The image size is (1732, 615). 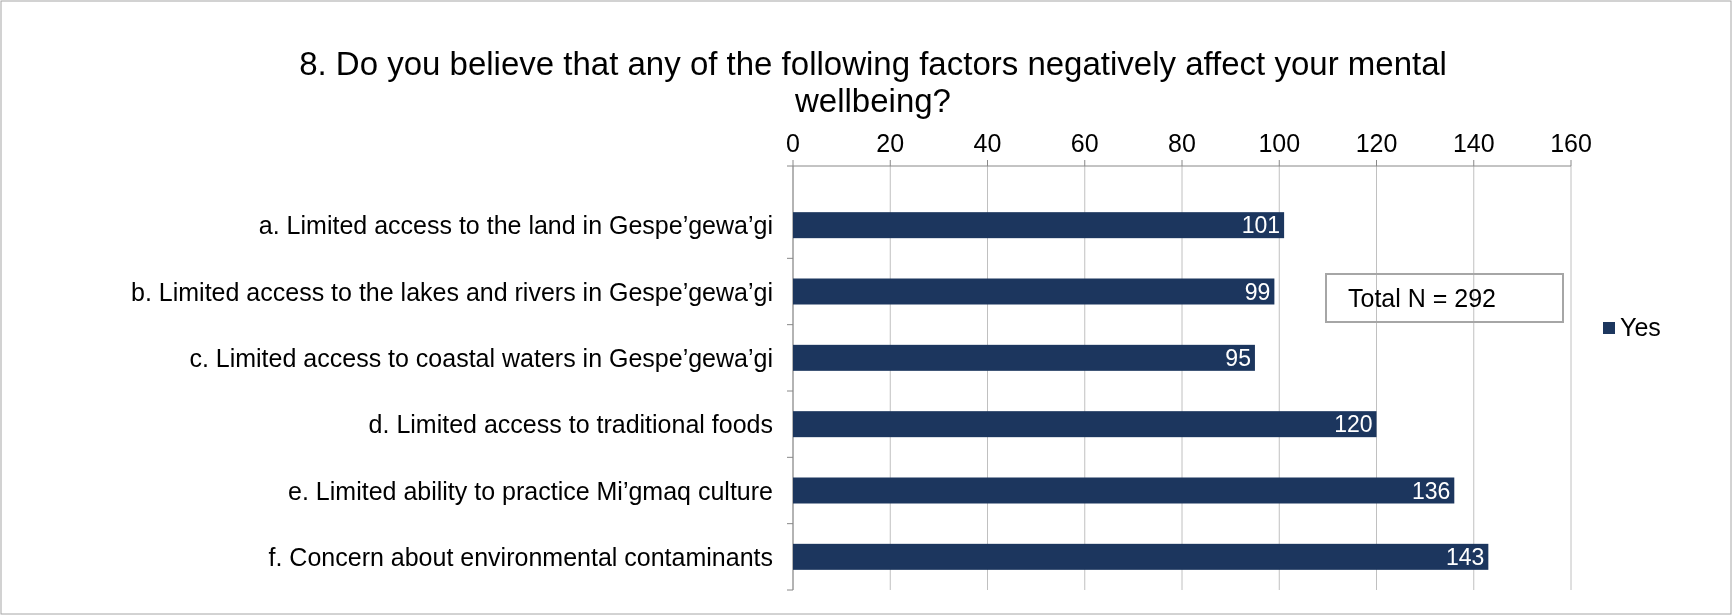 What do you see at coordinates (1473, 143) in the screenshot?
I see `x-tick-label: 140` at bounding box center [1473, 143].